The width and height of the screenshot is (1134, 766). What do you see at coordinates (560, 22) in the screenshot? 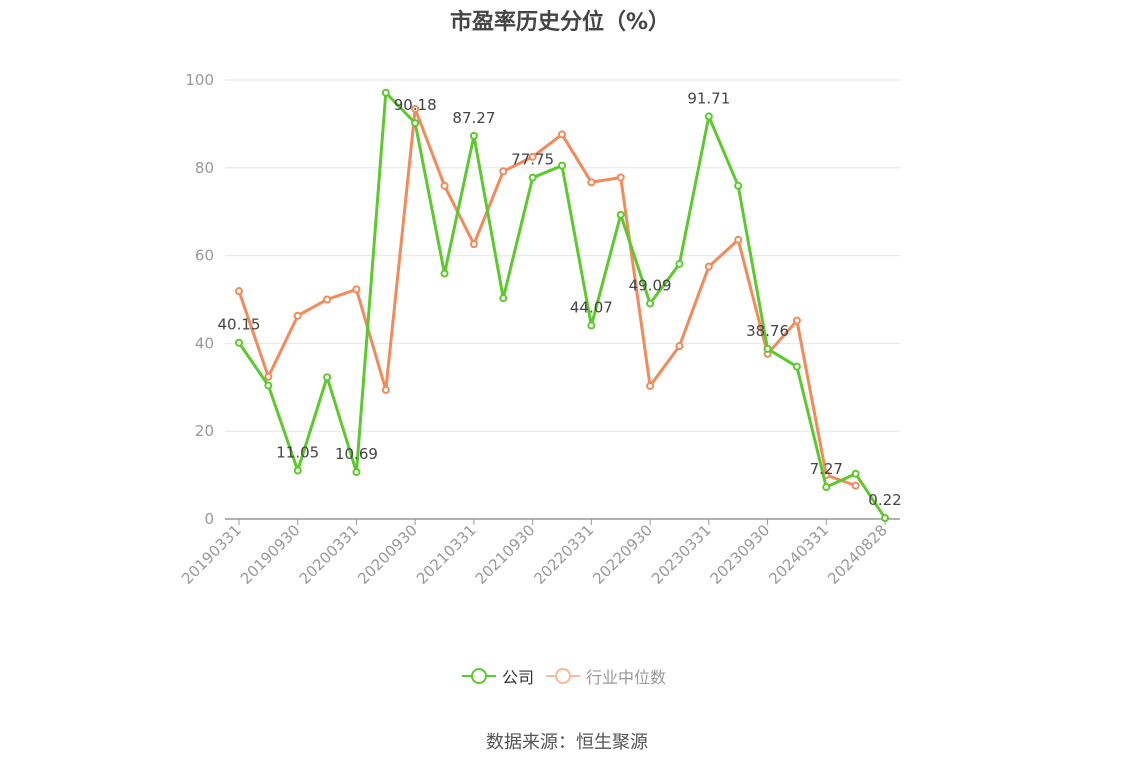
I see `chart-title: 市盈率历史分位（%）` at bounding box center [560, 22].